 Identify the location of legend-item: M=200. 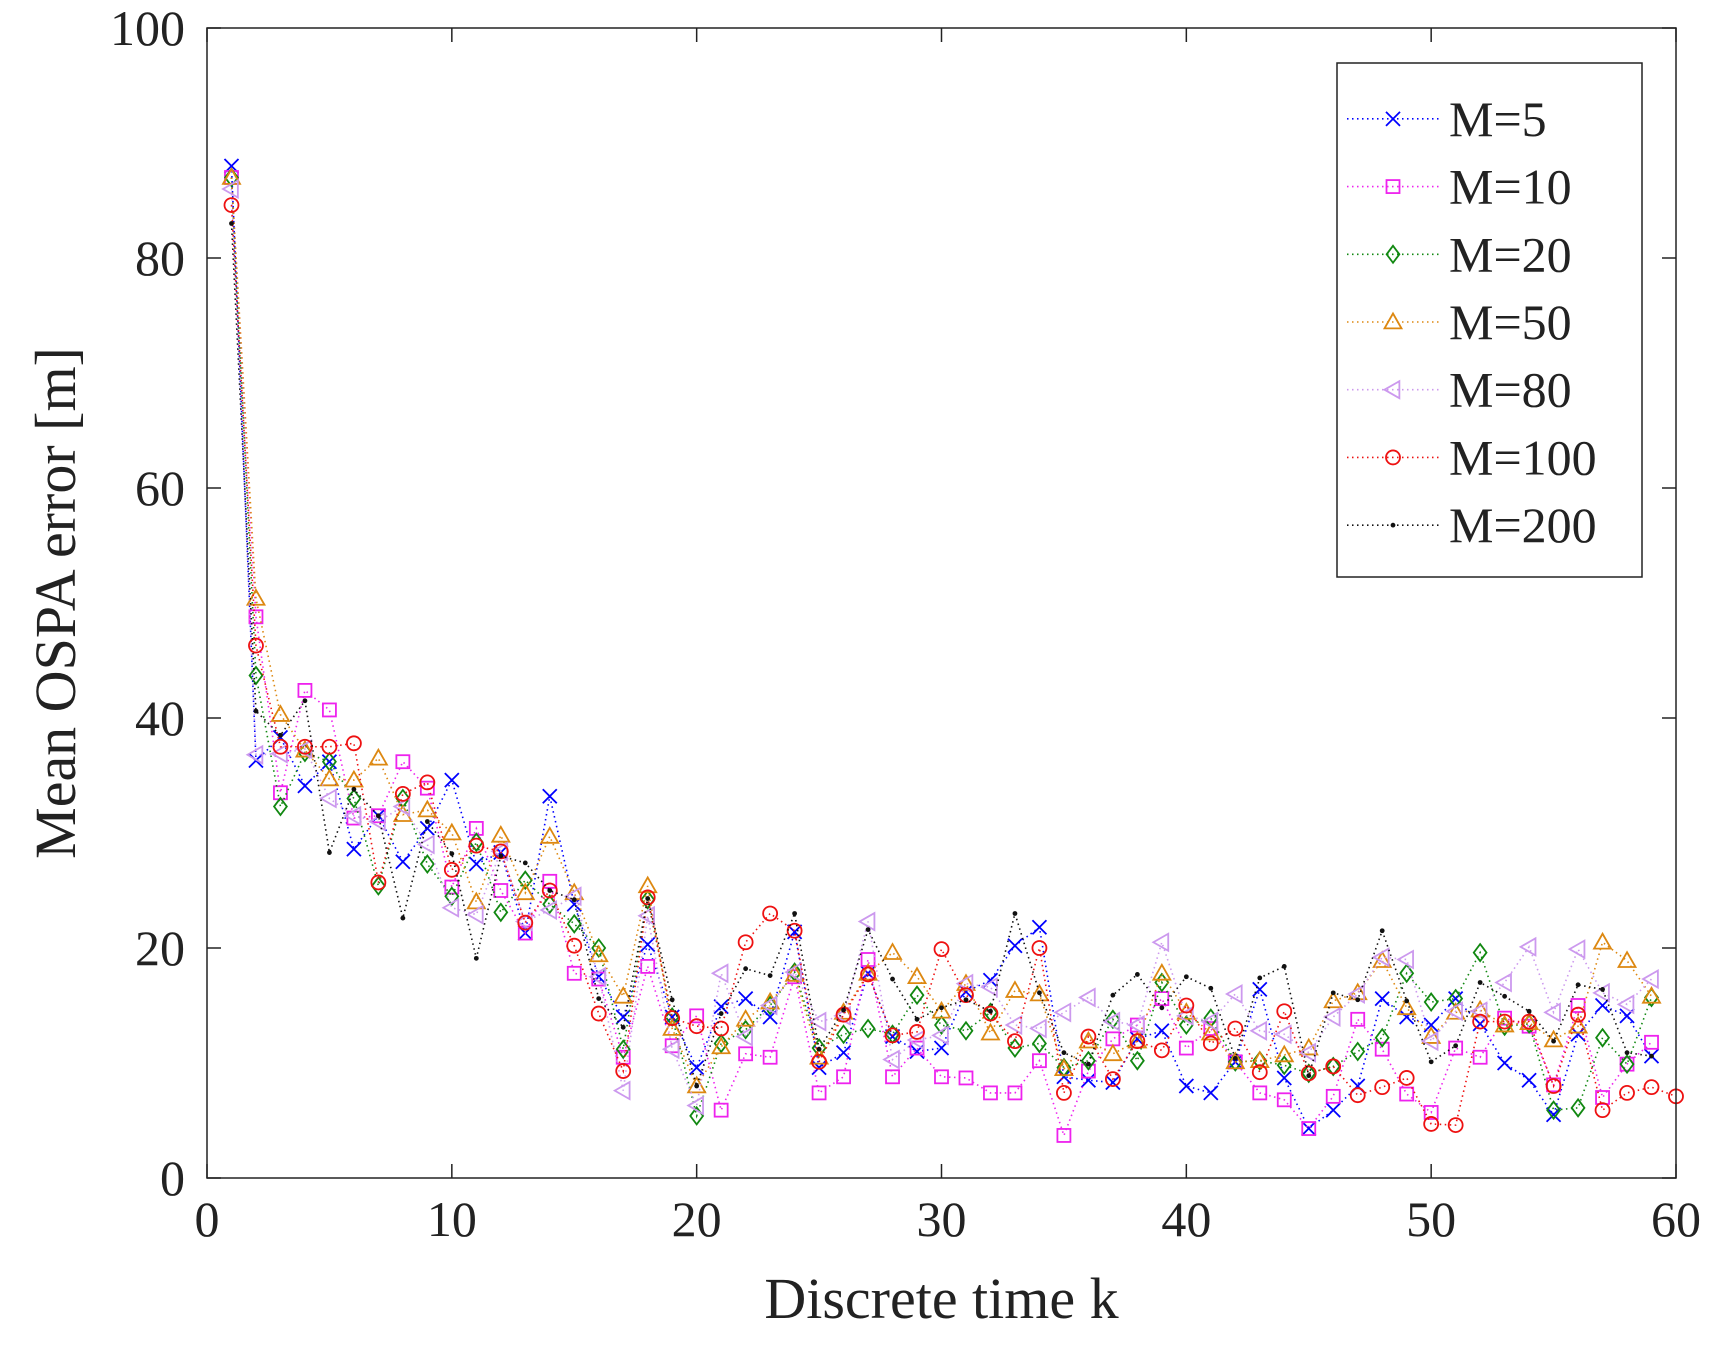
(1472, 525).